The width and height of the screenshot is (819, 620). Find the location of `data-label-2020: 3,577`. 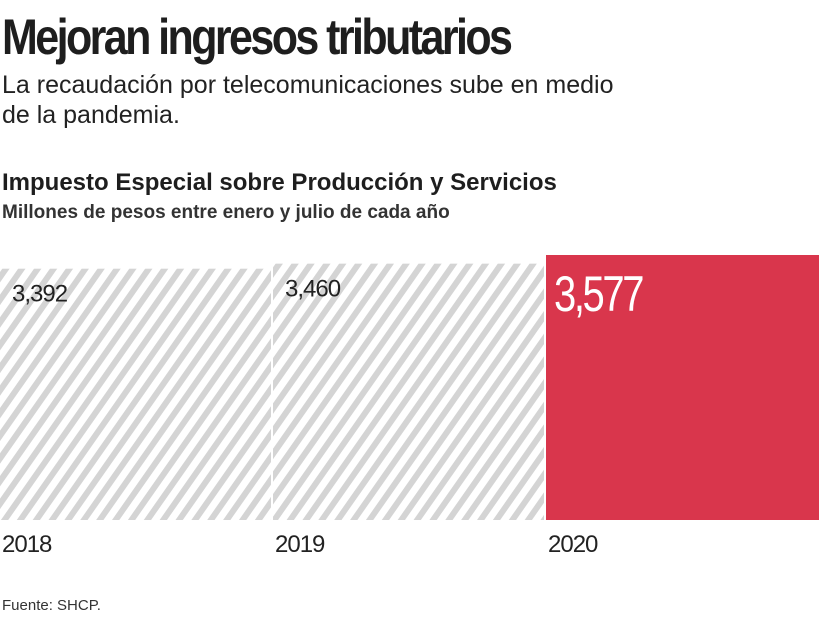

data-label-2020: 3,577 is located at coordinates (598, 294).